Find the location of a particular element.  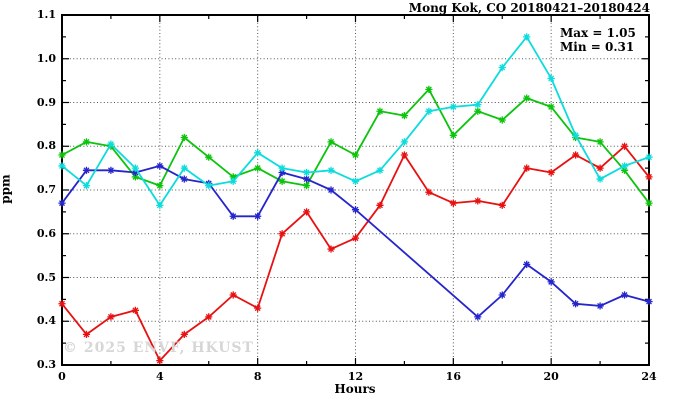

x-axis-label: Hours is located at coordinates (355, 389).